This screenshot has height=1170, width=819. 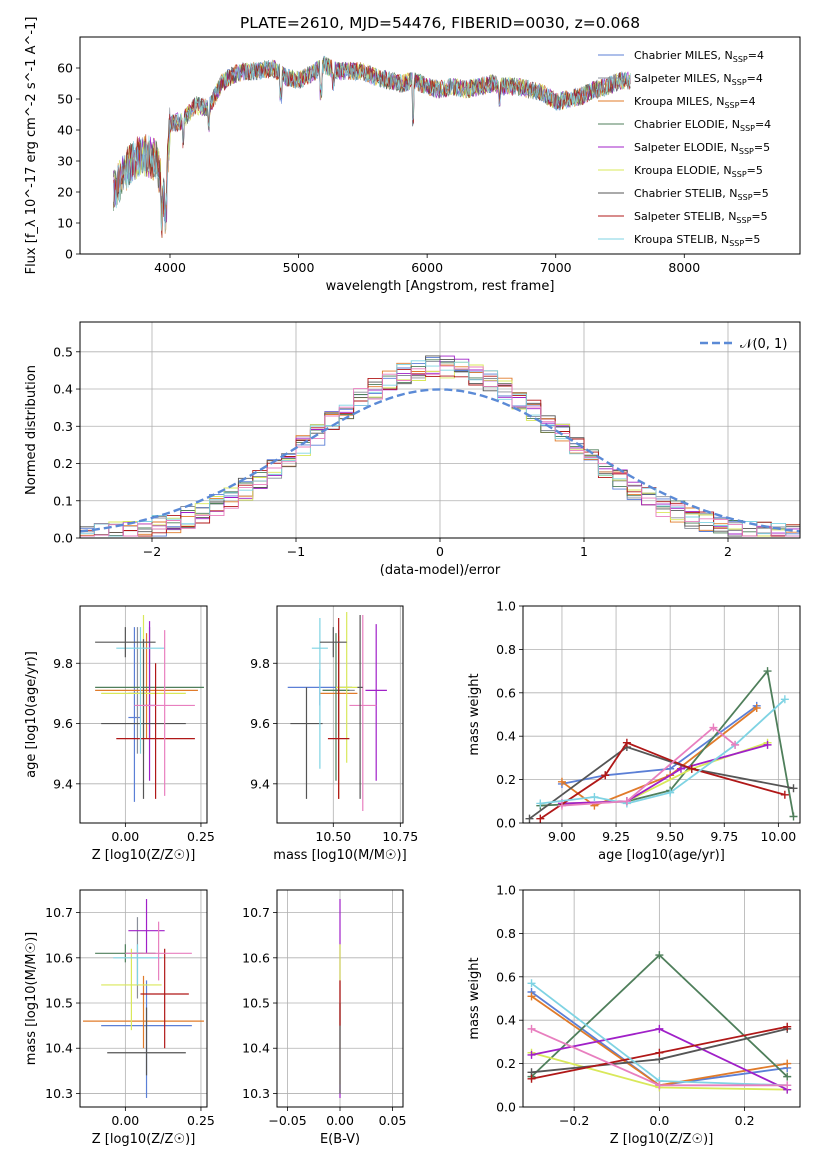 I want to click on y-tick-label: 10.6, so click(x=256, y=957).